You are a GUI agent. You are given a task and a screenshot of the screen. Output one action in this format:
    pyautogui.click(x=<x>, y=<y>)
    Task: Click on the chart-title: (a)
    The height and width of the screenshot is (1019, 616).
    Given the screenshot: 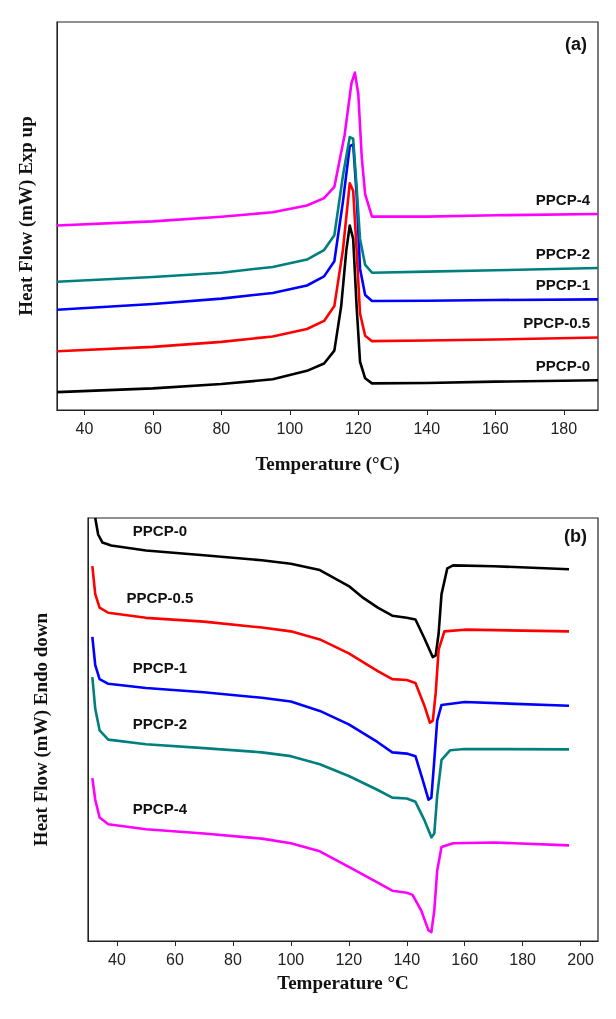 What is the action you would take?
    pyautogui.click(x=576, y=44)
    